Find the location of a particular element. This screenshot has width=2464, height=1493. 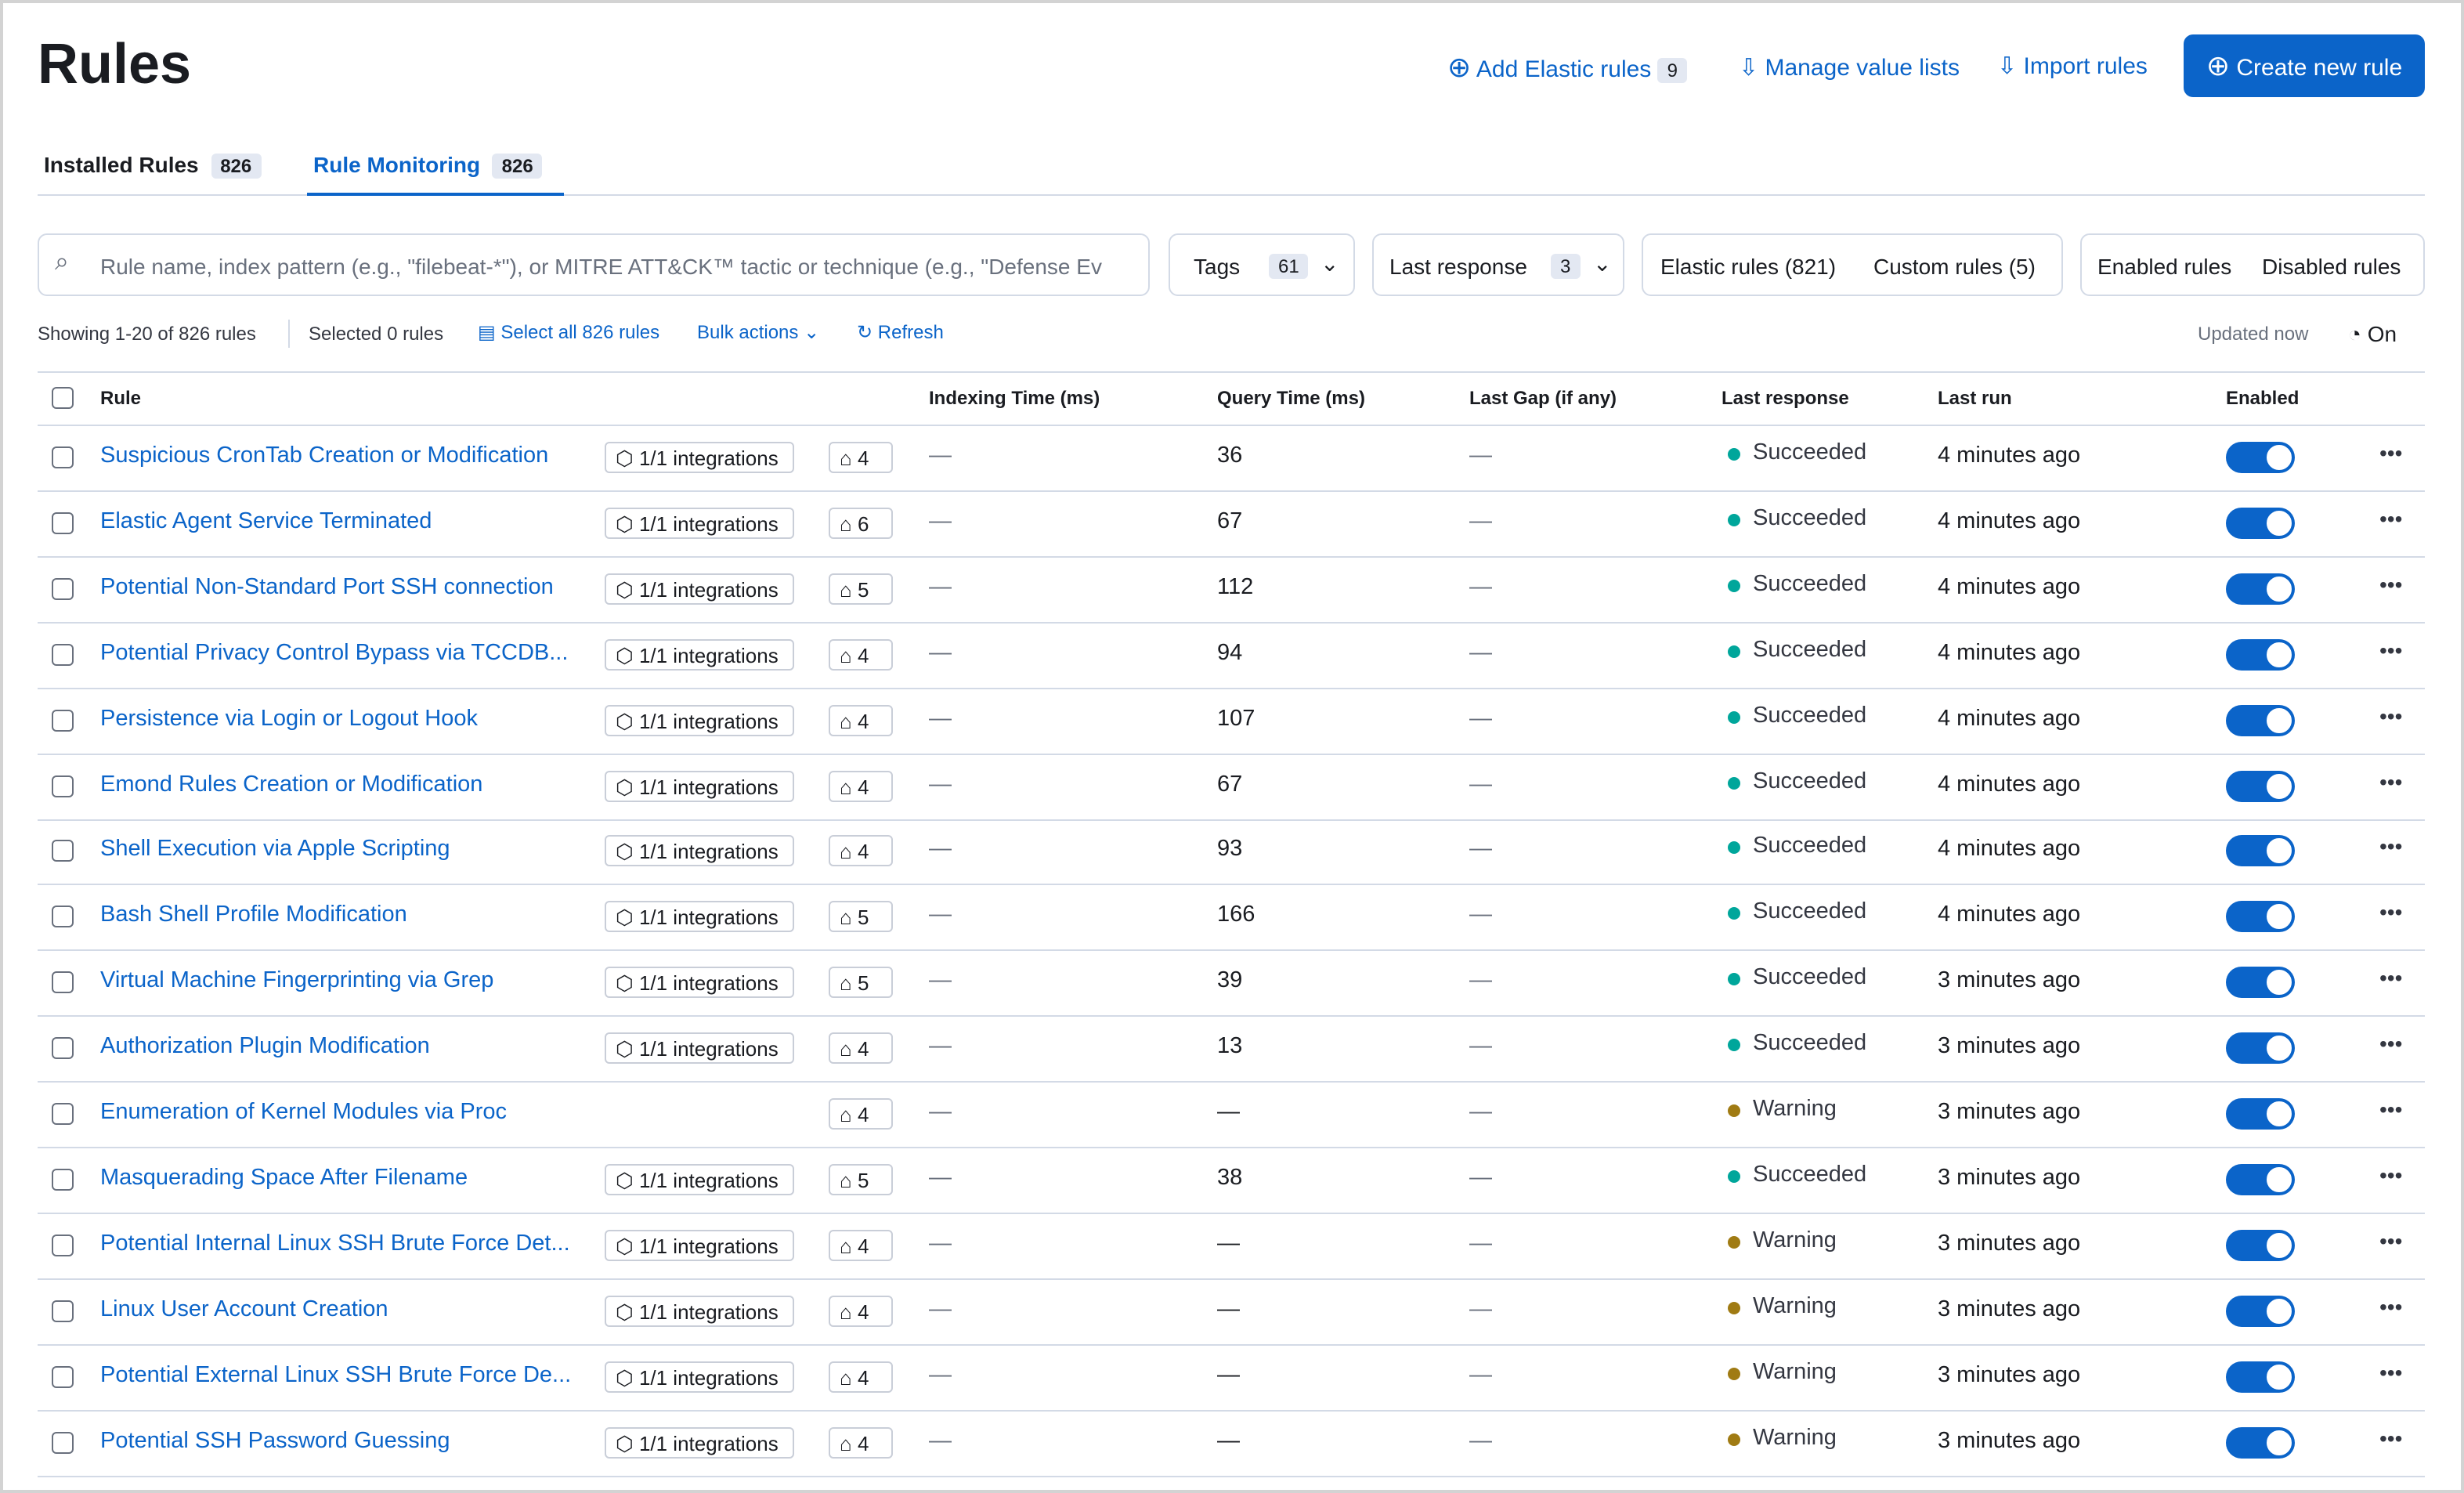

import-rules: ⇩ Import rules is located at coordinates (2072, 66).